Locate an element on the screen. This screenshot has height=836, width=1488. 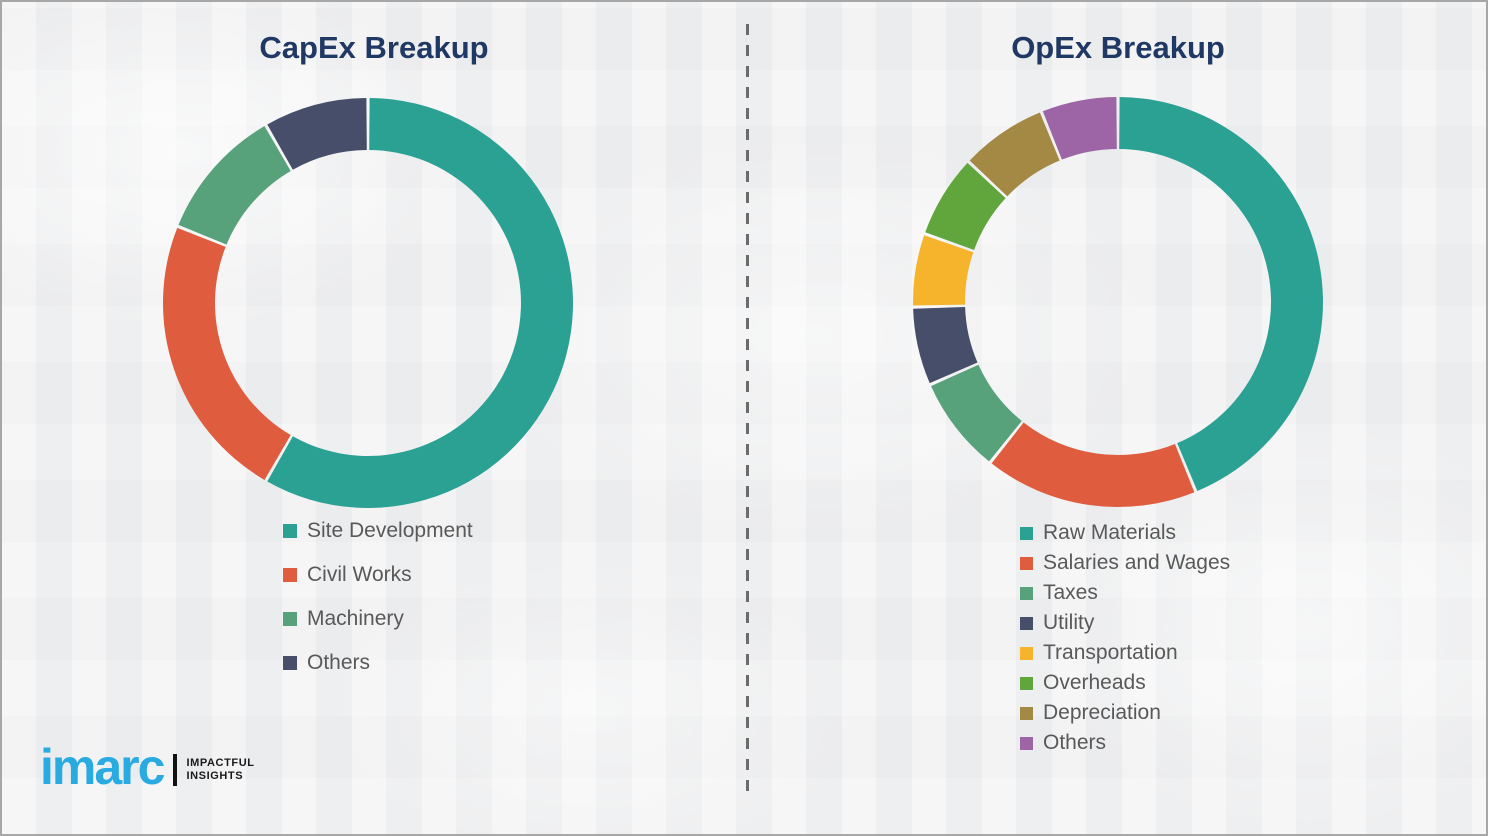
dashed-divider-line is located at coordinates (747, 410).